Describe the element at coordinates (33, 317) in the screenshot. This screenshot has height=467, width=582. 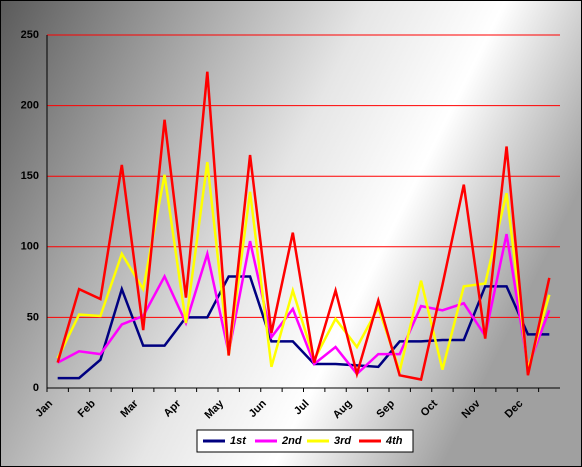
I see `y-tick-label: 50` at that location.